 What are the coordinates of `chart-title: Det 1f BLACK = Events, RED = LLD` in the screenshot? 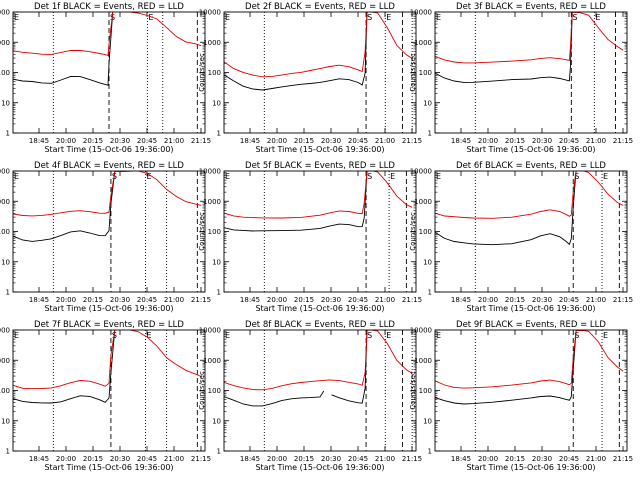 It's located at (109, 7).